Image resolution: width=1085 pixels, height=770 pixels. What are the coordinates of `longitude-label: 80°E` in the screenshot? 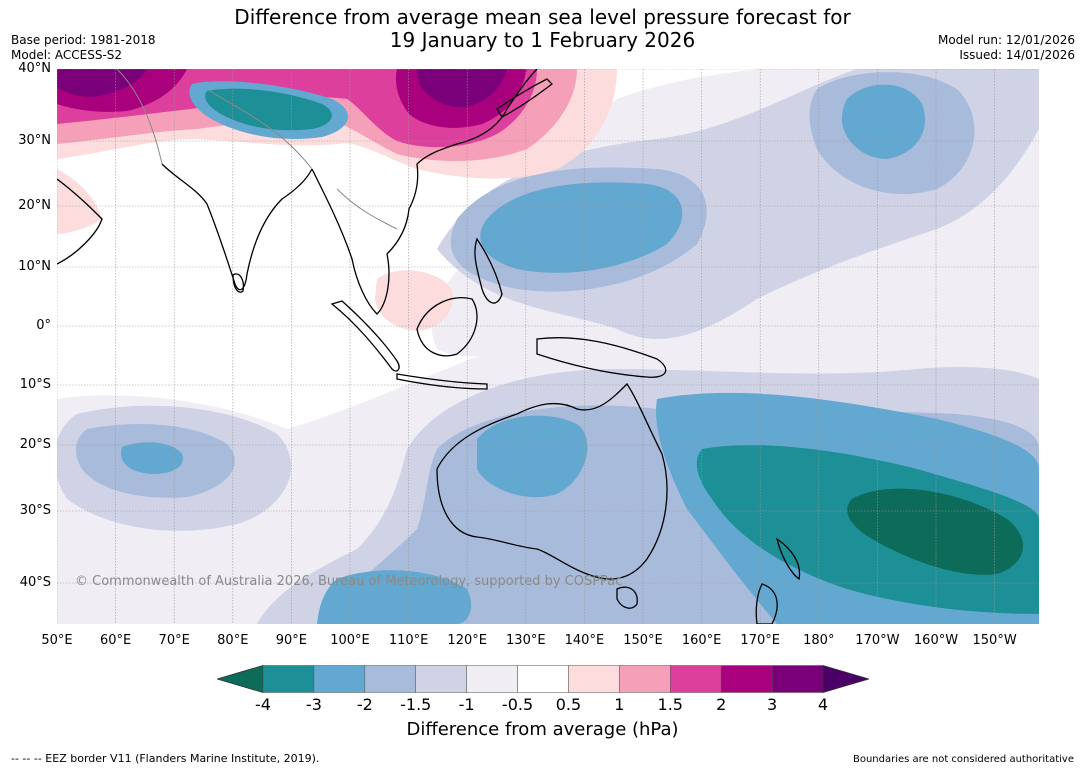 It's located at (233, 640).